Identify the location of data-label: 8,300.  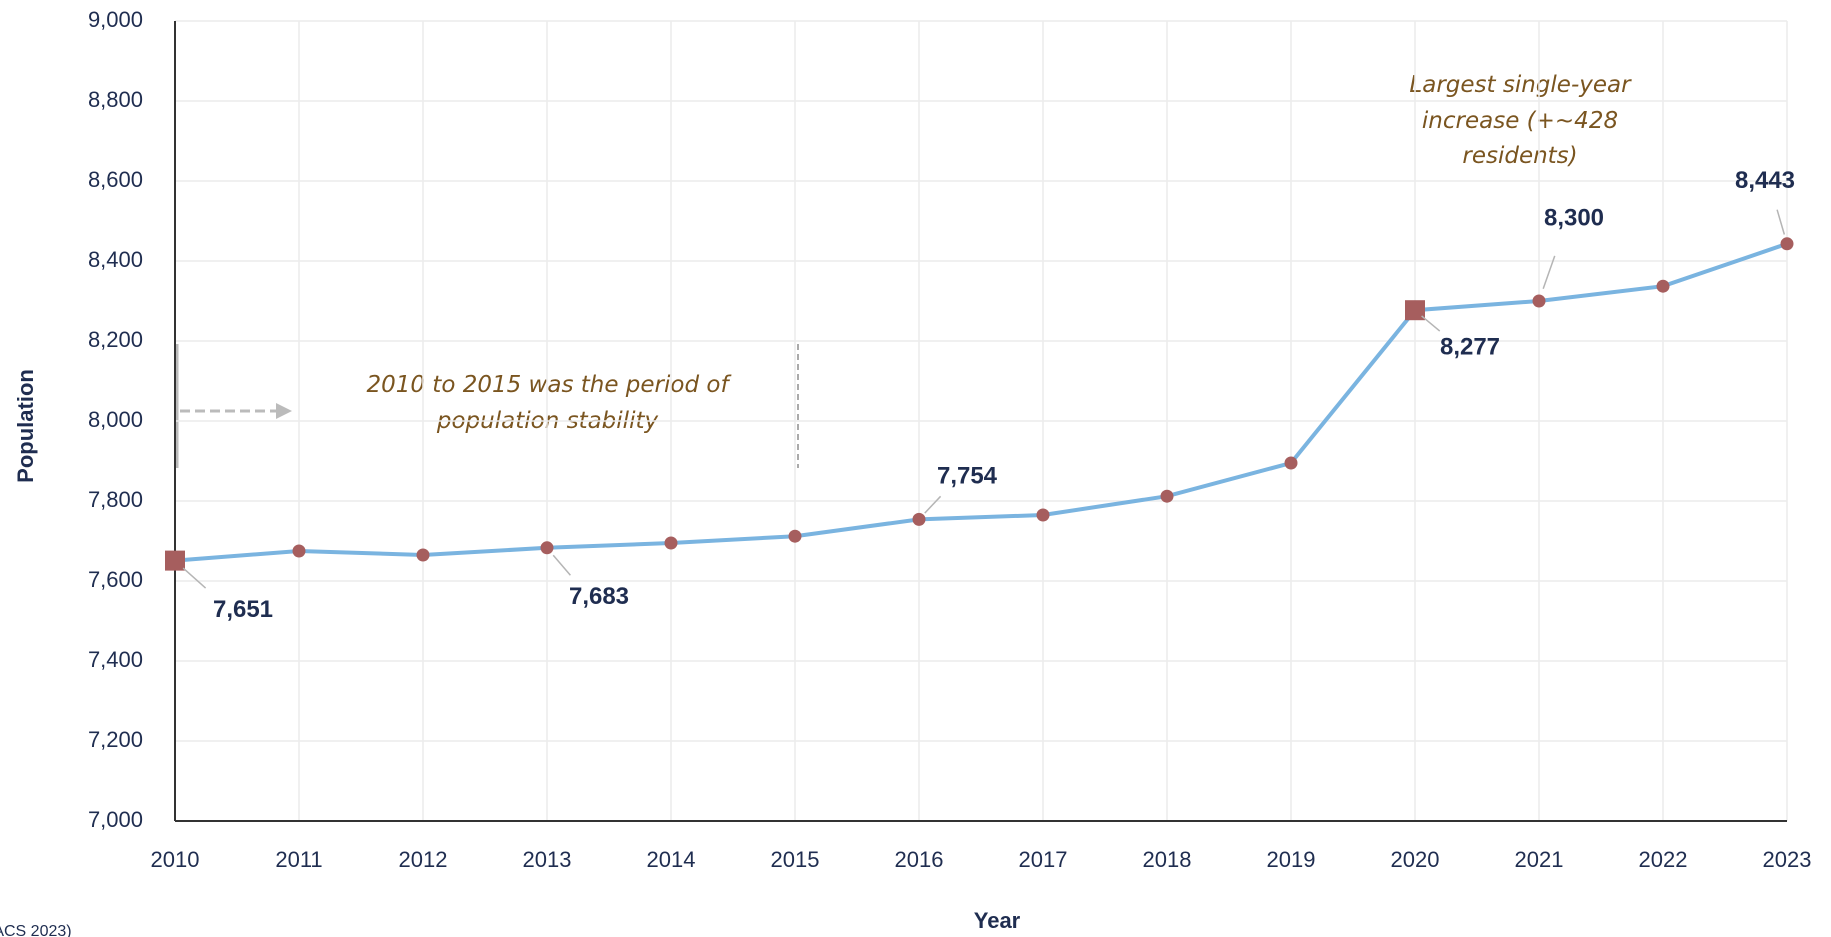
(1574, 217).